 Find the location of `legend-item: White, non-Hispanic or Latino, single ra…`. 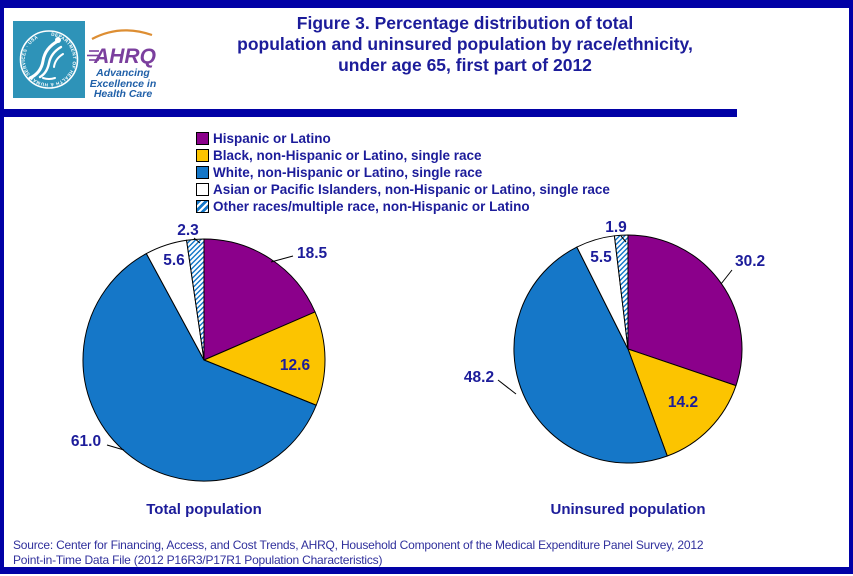

legend-item: White, non-Hispanic or Latino, single ra… is located at coordinates (403, 172).